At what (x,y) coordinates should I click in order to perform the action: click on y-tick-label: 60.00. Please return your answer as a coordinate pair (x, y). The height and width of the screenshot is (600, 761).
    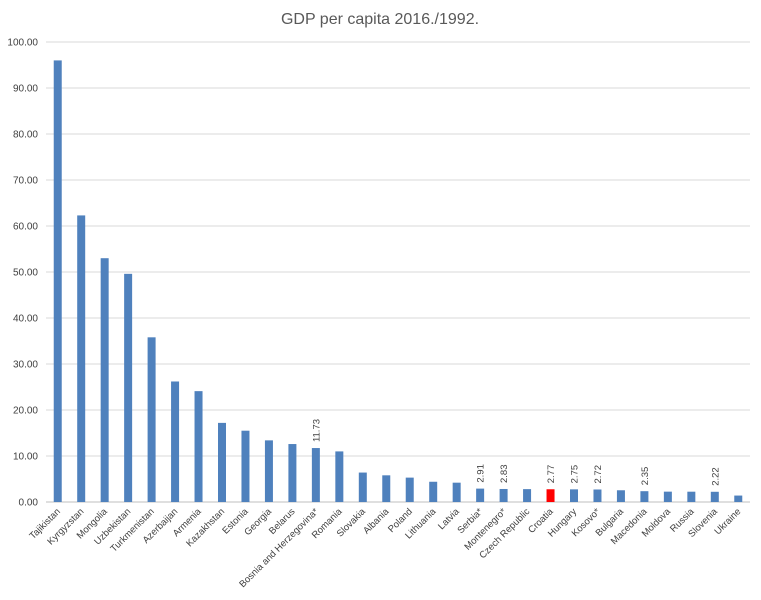
    Looking at the image, I should click on (25, 227).